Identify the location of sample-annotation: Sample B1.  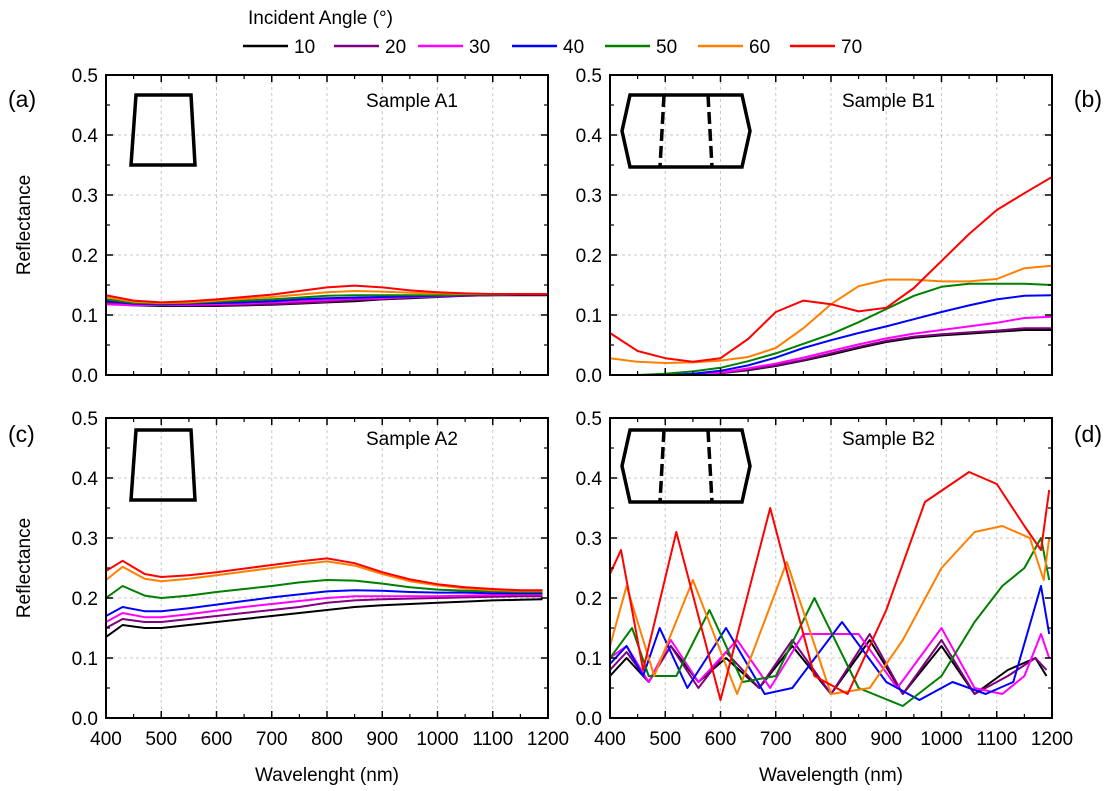
(888, 101).